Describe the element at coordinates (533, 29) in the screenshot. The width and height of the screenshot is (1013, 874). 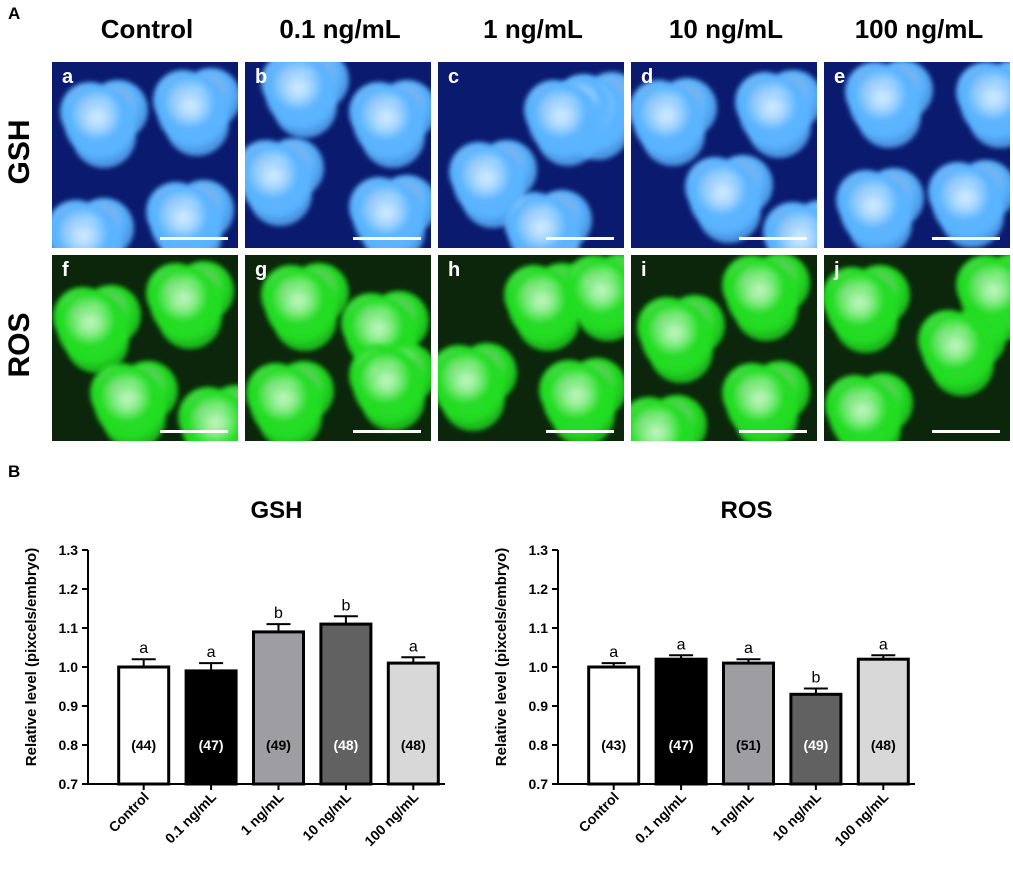
I see `column-header-1: 1 ng/mL` at that location.